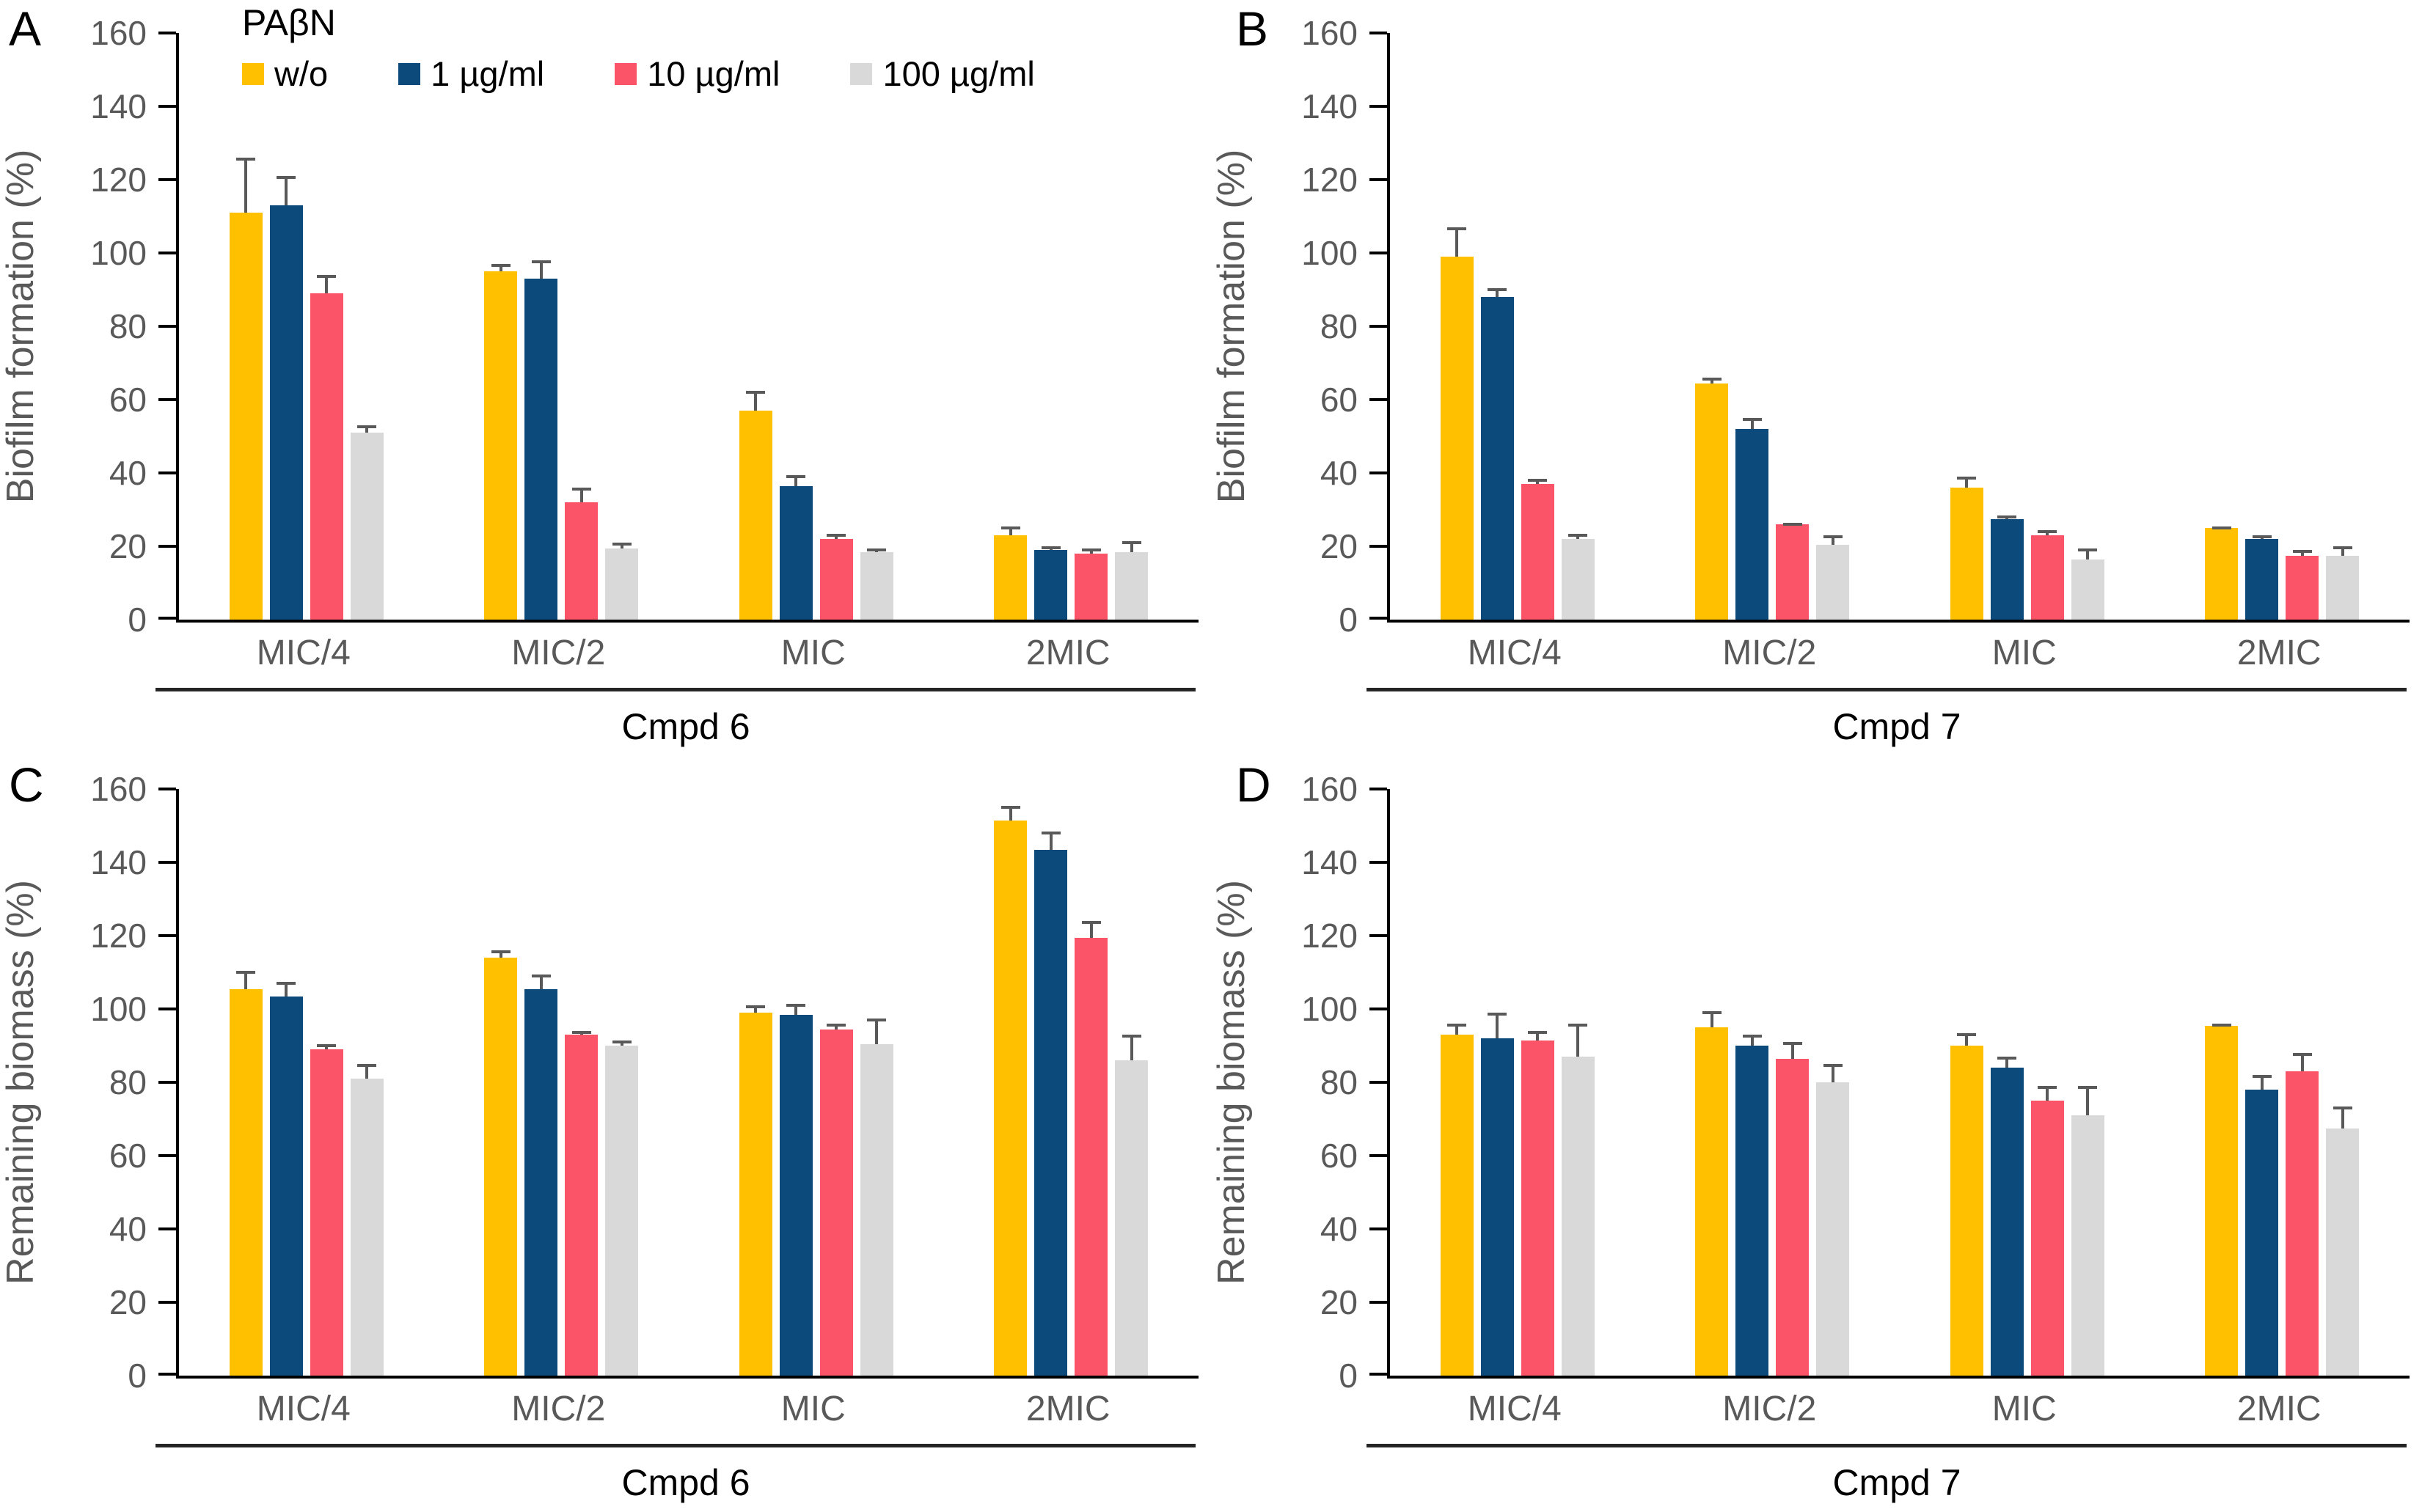  I want to click on legend-entry-100 µg/ml: 100 µg/ml, so click(943, 74).